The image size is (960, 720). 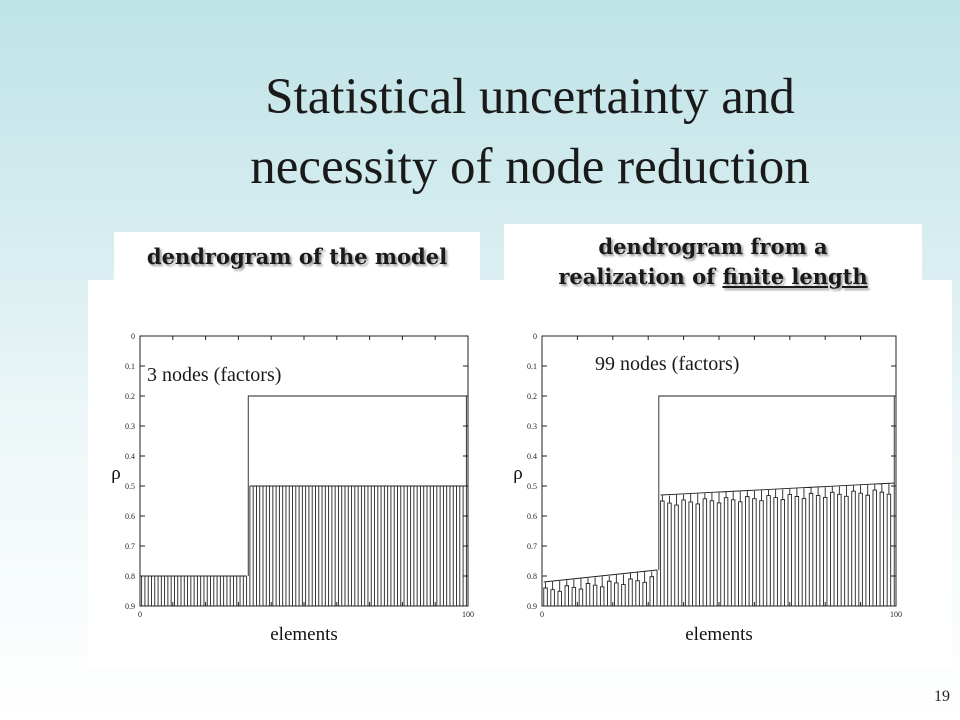 What do you see at coordinates (667, 364) in the screenshot?
I see `right-nodes-annotation: 99 nodes (factors)` at bounding box center [667, 364].